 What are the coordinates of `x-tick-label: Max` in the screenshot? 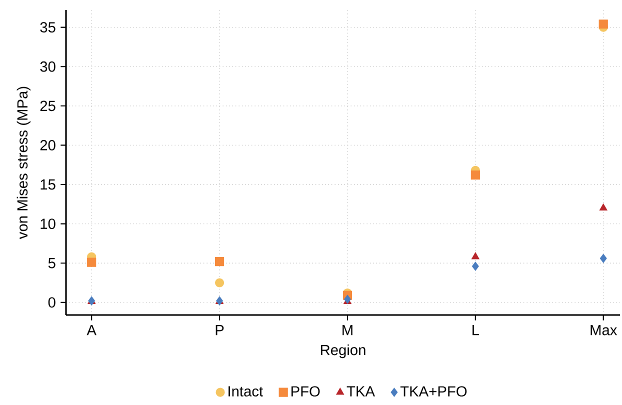 It's located at (604, 330).